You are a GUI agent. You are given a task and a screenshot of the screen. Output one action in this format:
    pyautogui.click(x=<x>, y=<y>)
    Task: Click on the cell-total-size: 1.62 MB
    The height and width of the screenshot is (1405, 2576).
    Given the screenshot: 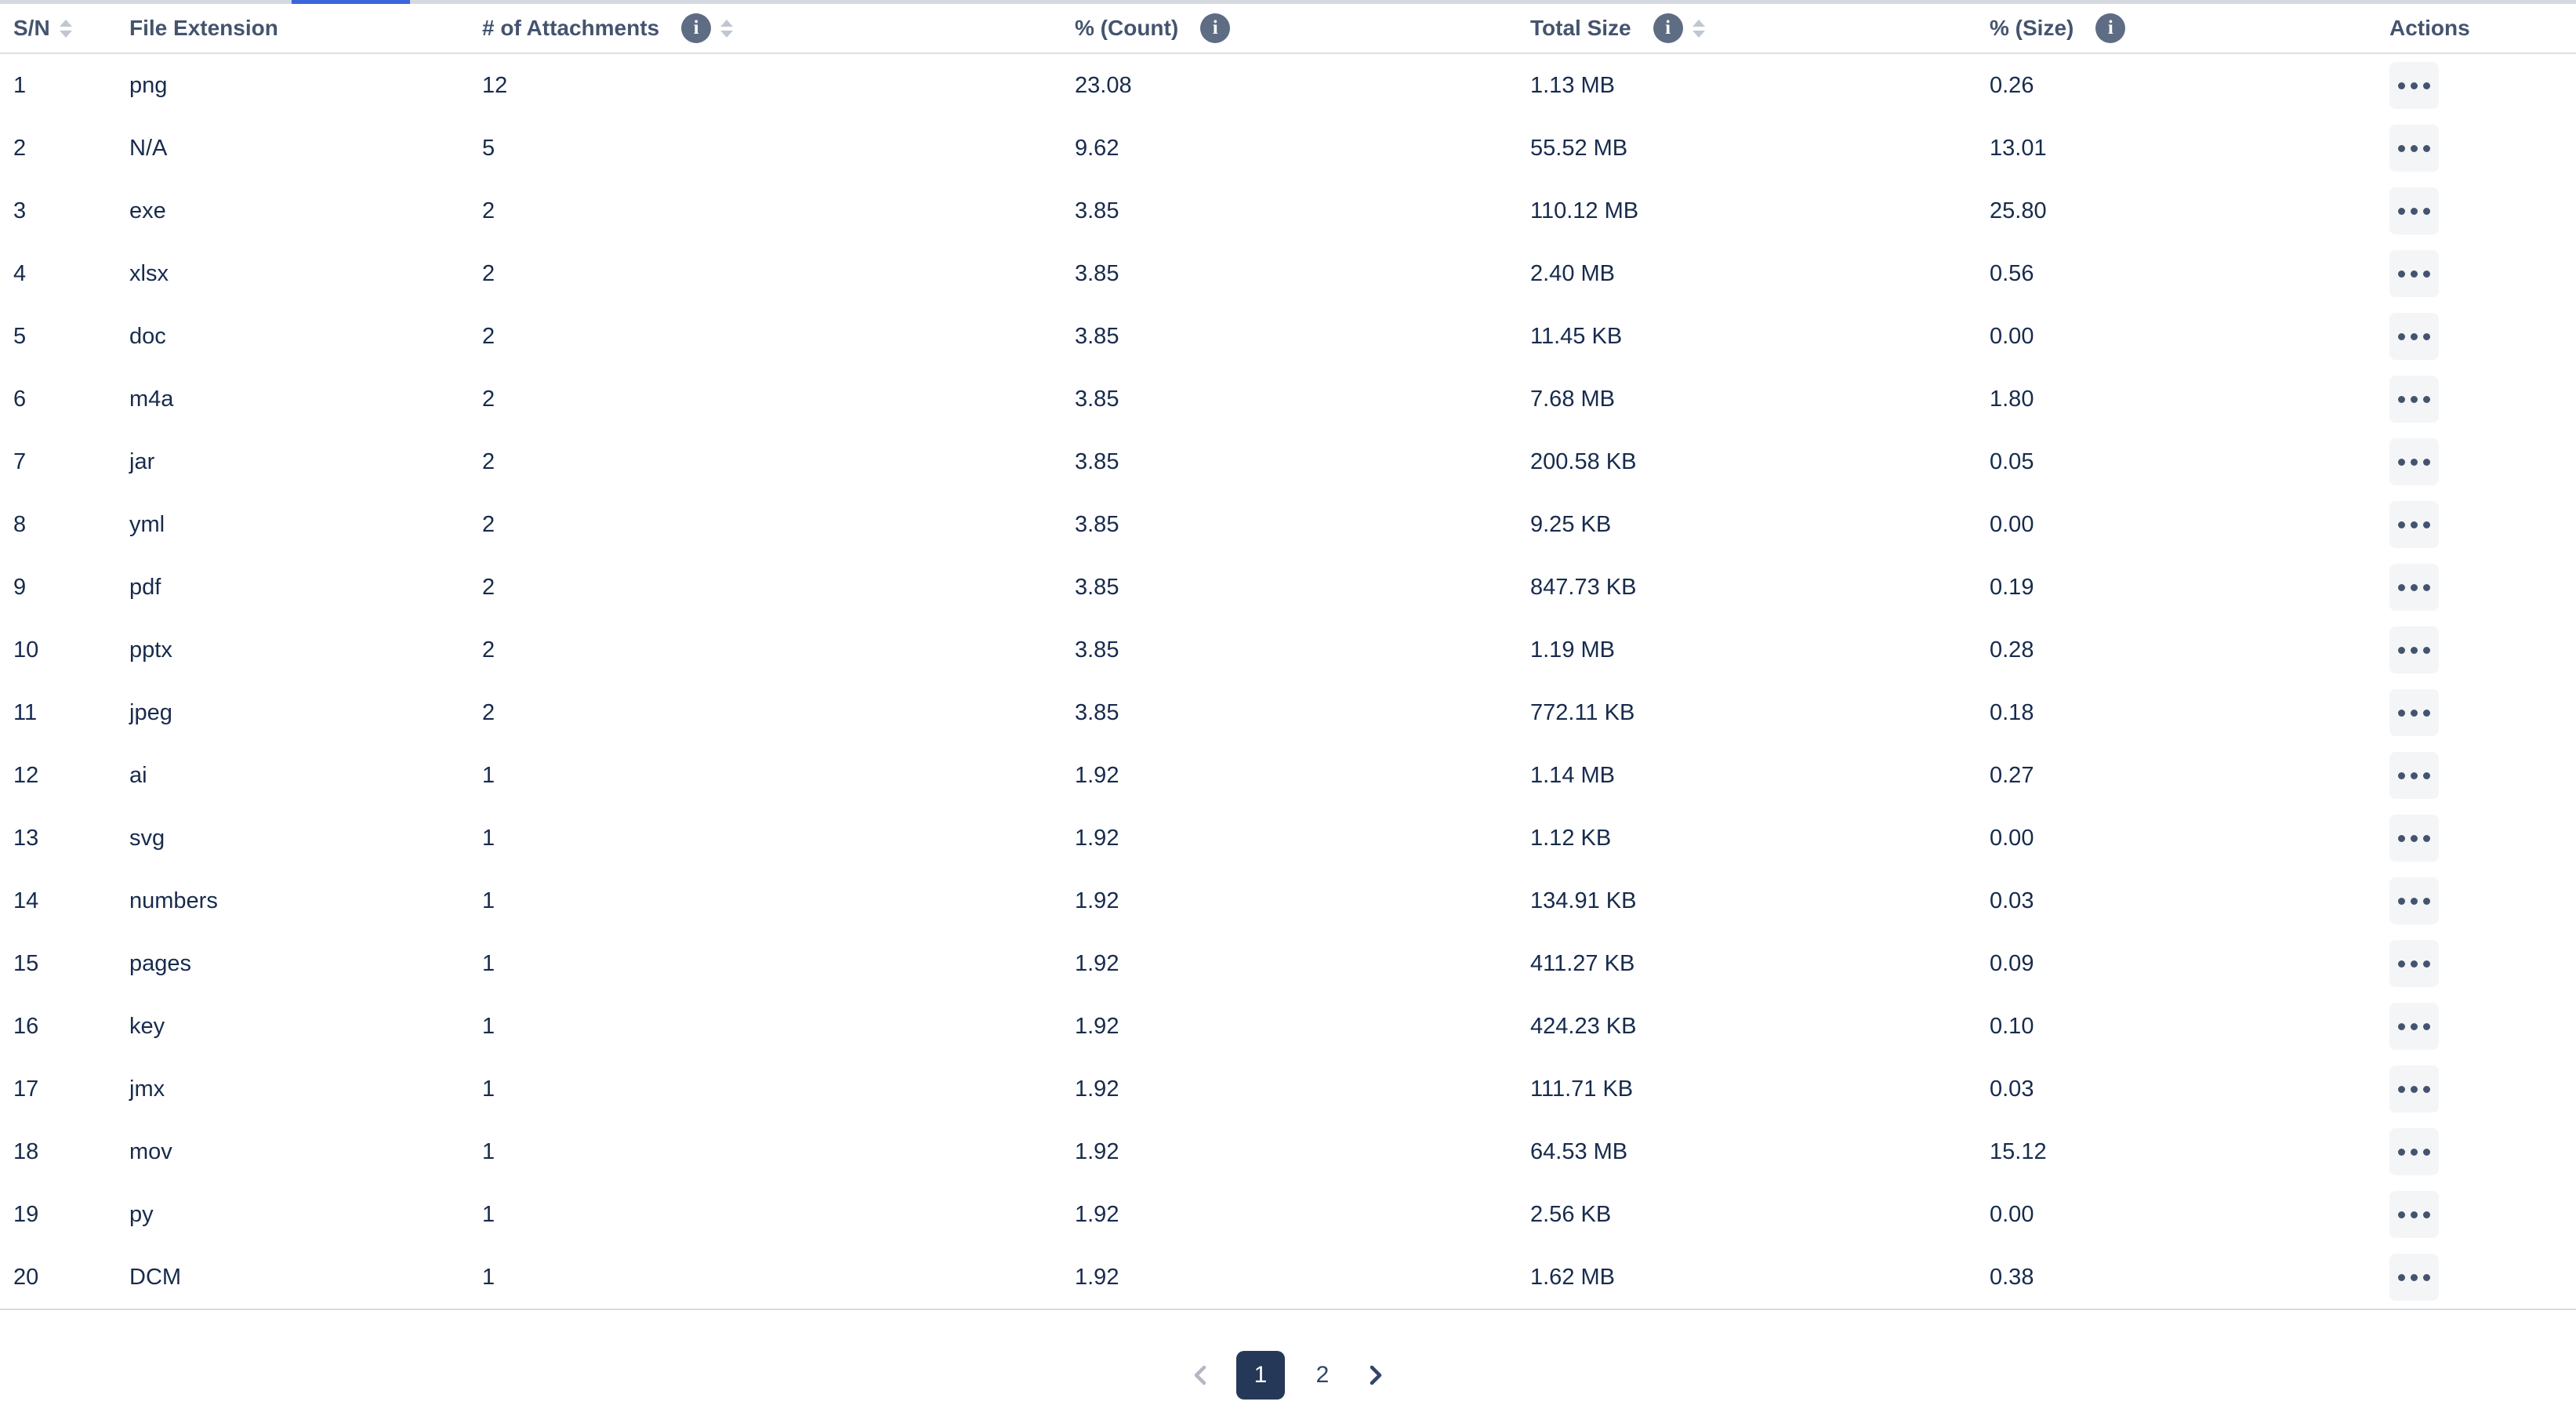 What is the action you would take?
    pyautogui.click(x=1746, y=1278)
    